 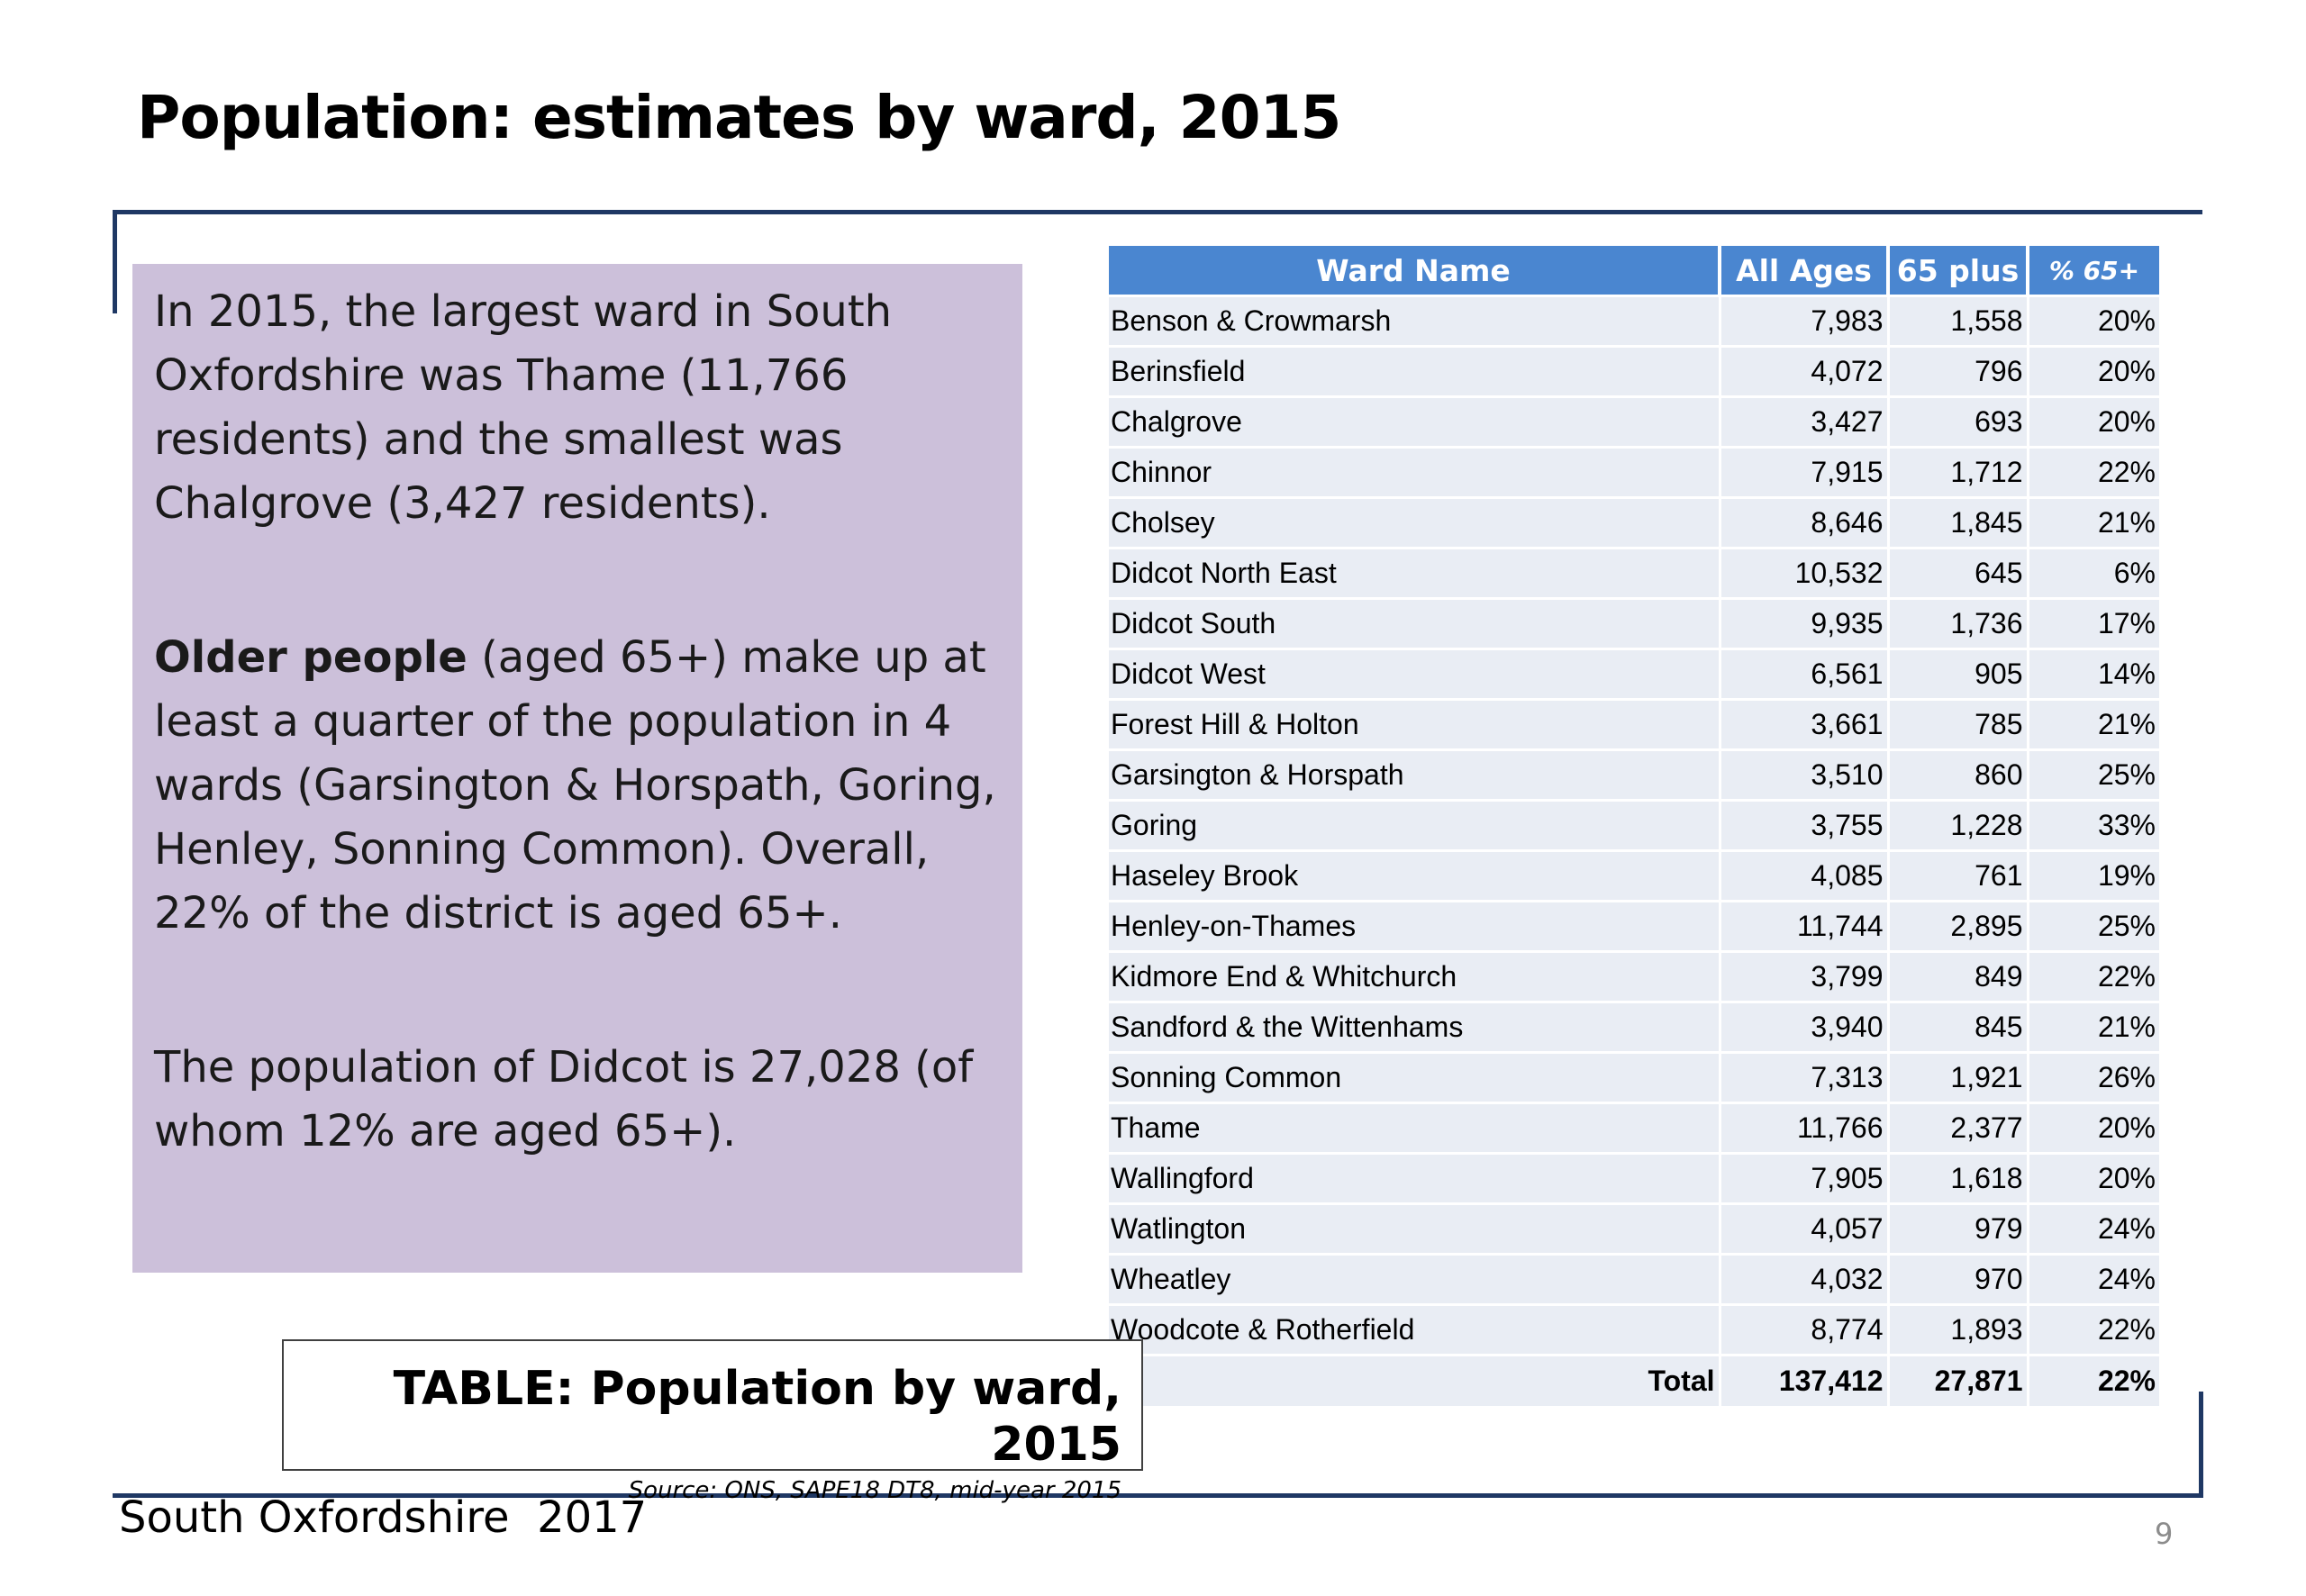 What do you see at coordinates (1414, 1128) in the screenshot?
I see `ward-name-cell: Thame` at bounding box center [1414, 1128].